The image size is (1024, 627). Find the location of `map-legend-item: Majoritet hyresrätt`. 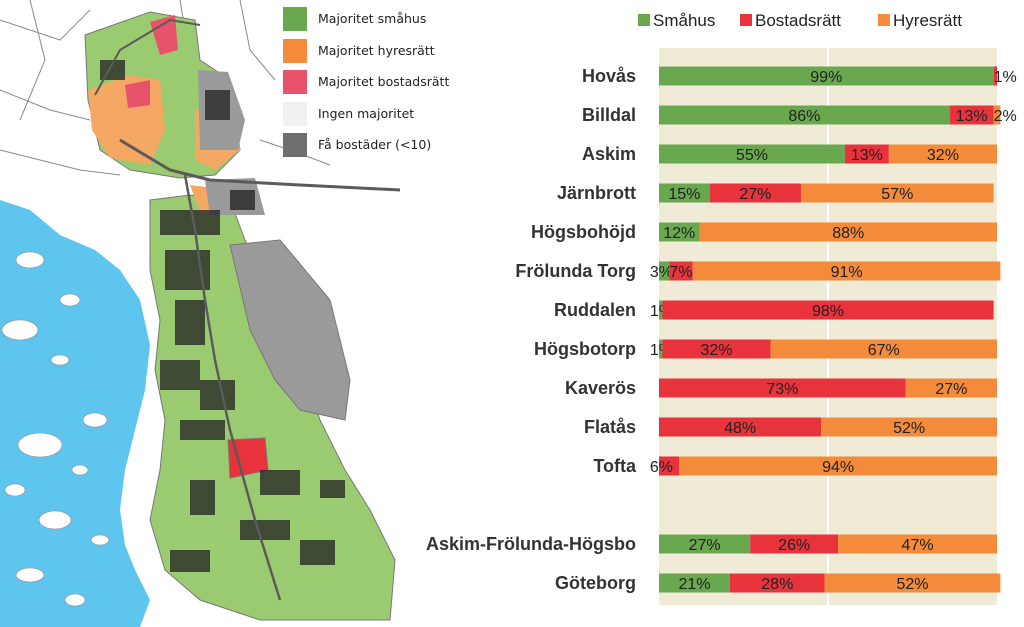

map-legend-item: Majoritet hyresrätt is located at coordinates (383, 53).